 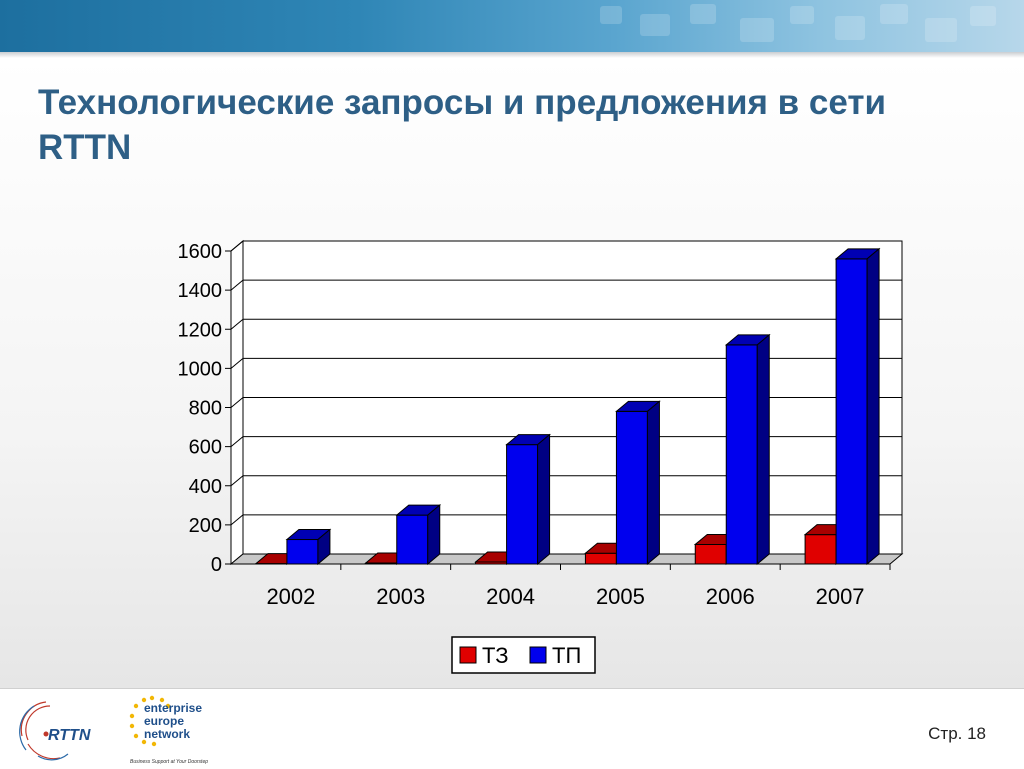 What do you see at coordinates (566, 559) in the screenshot?
I see `chart-floor` at bounding box center [566, 559].